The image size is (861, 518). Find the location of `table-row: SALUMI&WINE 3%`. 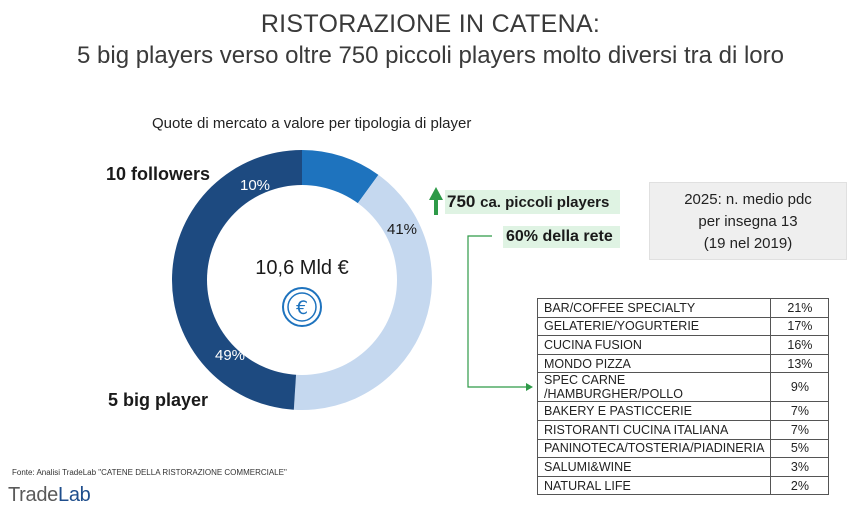

table-row: SALUMI&WINE 3% is located at coordinates (683, 467).